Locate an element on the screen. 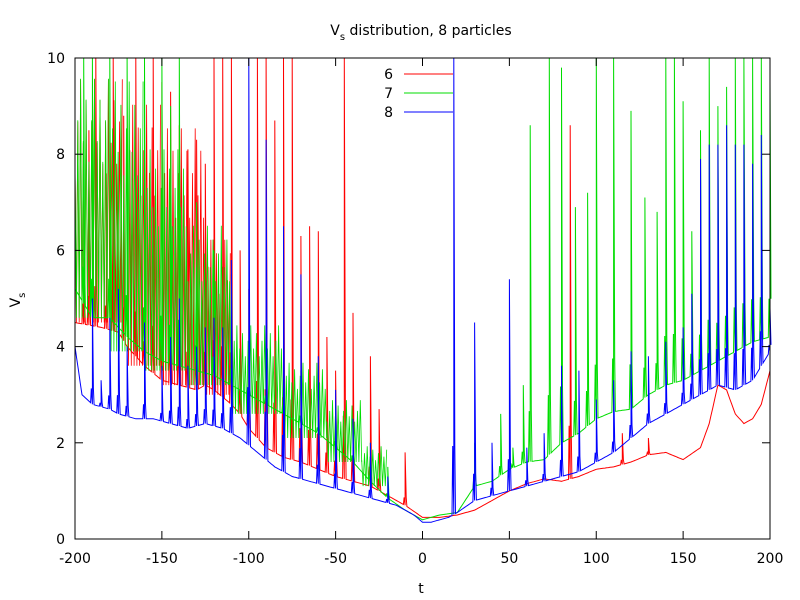 The height and width of the screenshot is (600, 800). x-tick-label: -100 is located at coordinates (249, 559).